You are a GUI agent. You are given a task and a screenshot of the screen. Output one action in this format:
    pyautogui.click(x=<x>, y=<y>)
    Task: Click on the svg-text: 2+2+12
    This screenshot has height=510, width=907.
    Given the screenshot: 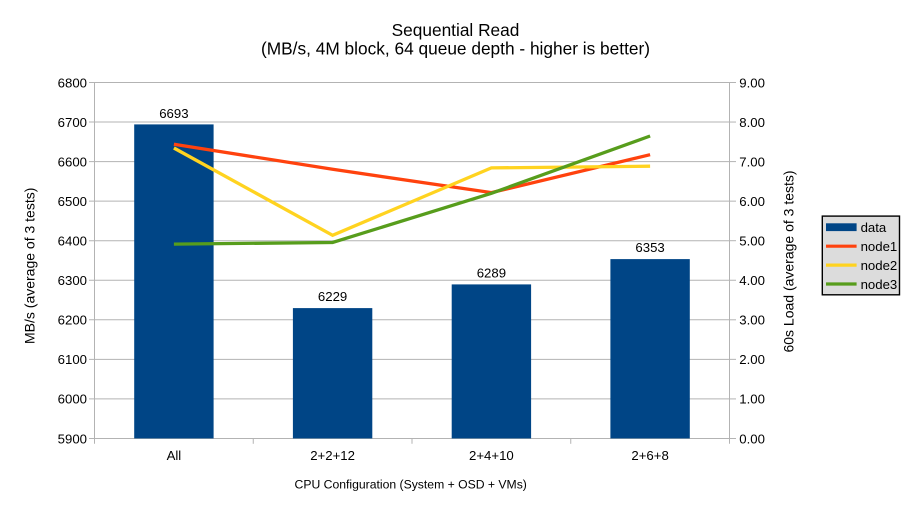 What is the action you would take?
    pyautogui.click(x=332, y=455)
    